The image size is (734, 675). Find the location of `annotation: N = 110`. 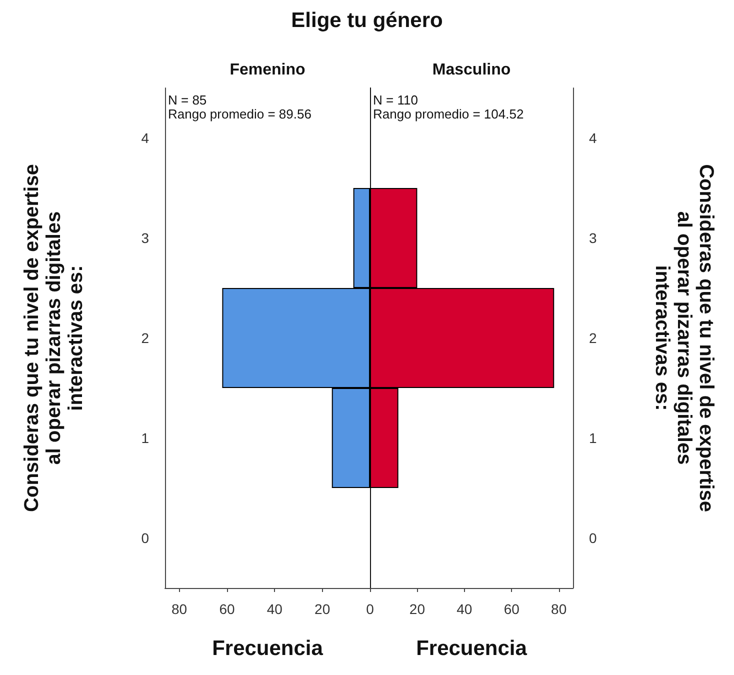

annotation: N = 110 is located at coordinates (395, 100).